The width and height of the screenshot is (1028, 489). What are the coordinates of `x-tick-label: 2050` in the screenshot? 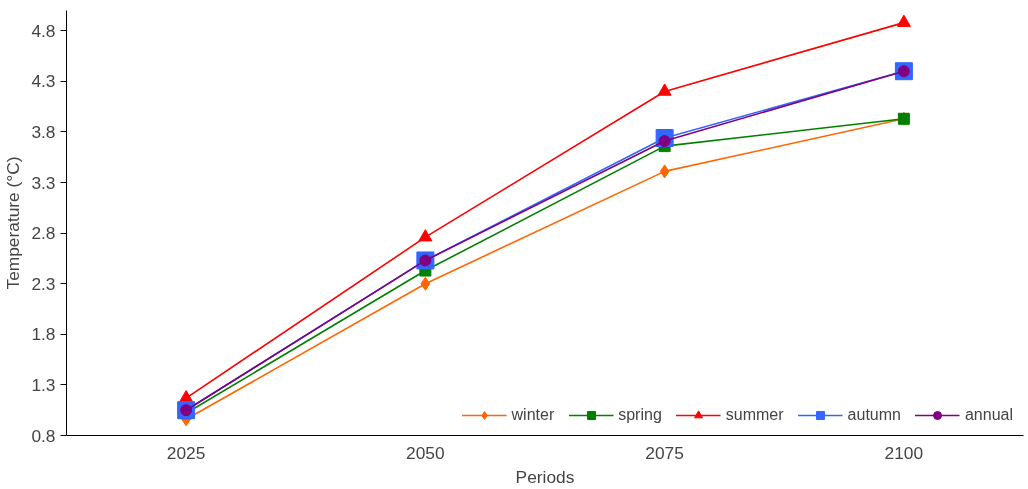 It's located at (425, 452).